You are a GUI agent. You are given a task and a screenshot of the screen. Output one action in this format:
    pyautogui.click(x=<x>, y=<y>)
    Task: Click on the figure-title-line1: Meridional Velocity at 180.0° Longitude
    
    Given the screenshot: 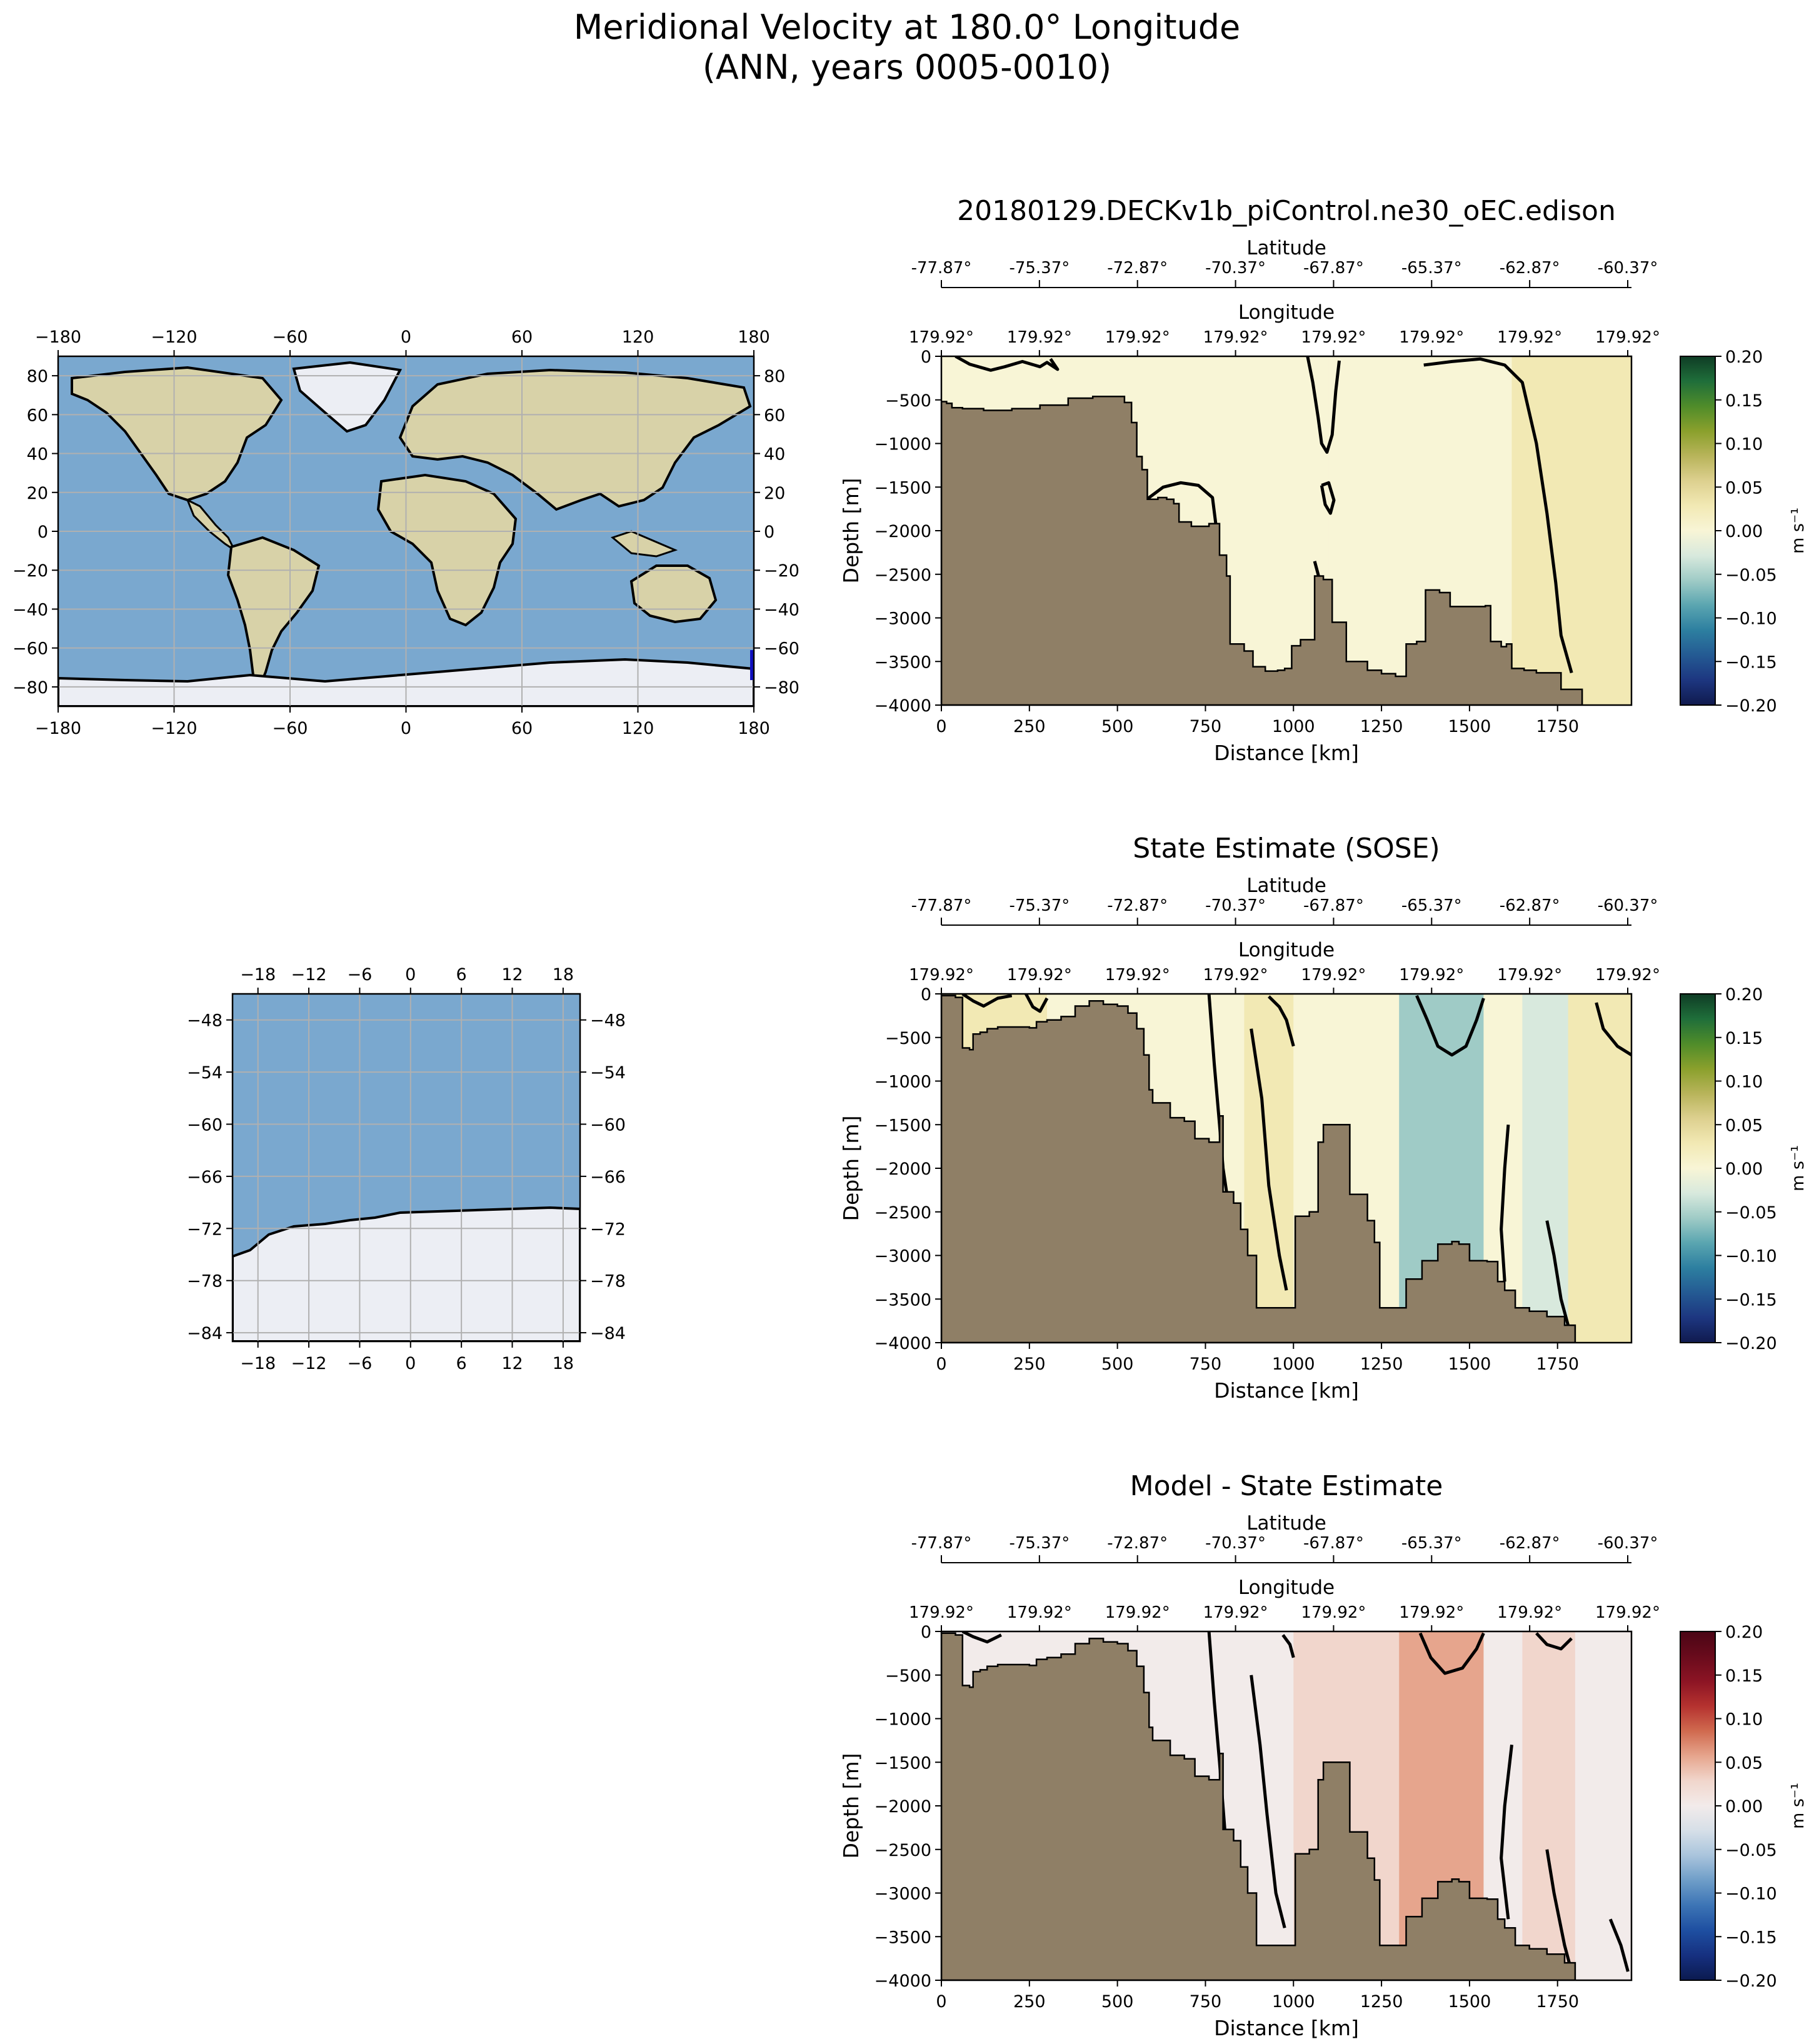 What is the action you would take?
    pyautogui.click(x=907, y=27)
    